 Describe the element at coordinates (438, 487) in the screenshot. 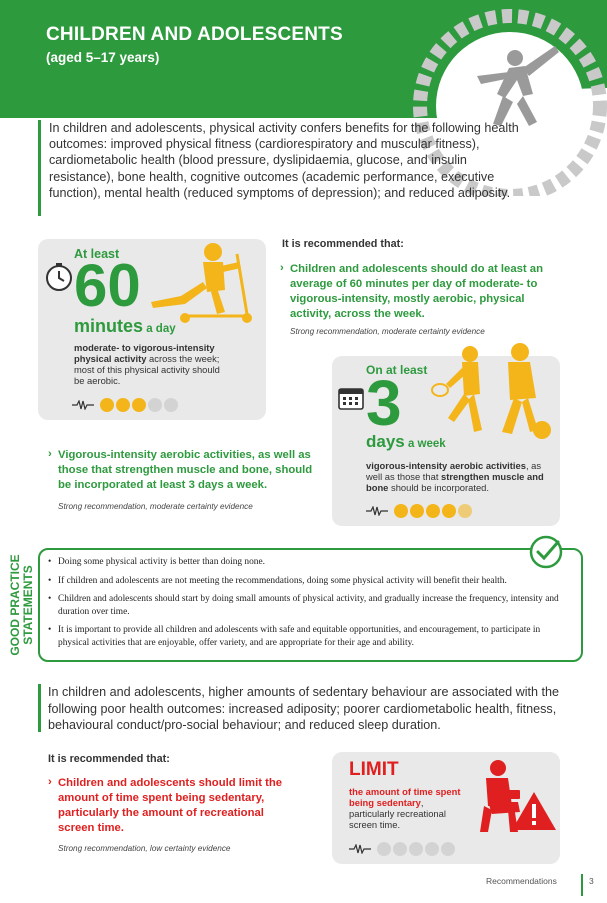

I see `card-3-desc-end: should be incorporated.` at that location.